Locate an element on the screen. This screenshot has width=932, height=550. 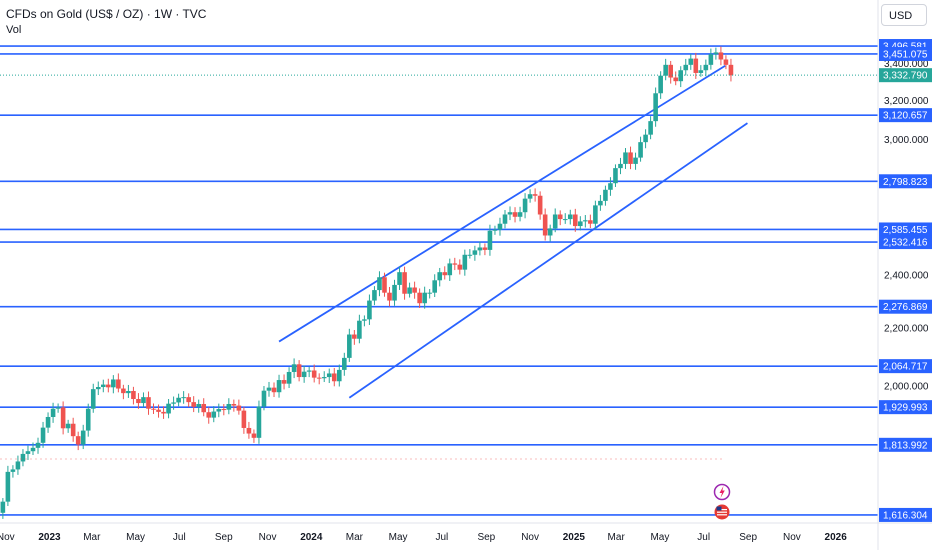
level-price-label: 1,616.304 is located at coordinates (905, 515).